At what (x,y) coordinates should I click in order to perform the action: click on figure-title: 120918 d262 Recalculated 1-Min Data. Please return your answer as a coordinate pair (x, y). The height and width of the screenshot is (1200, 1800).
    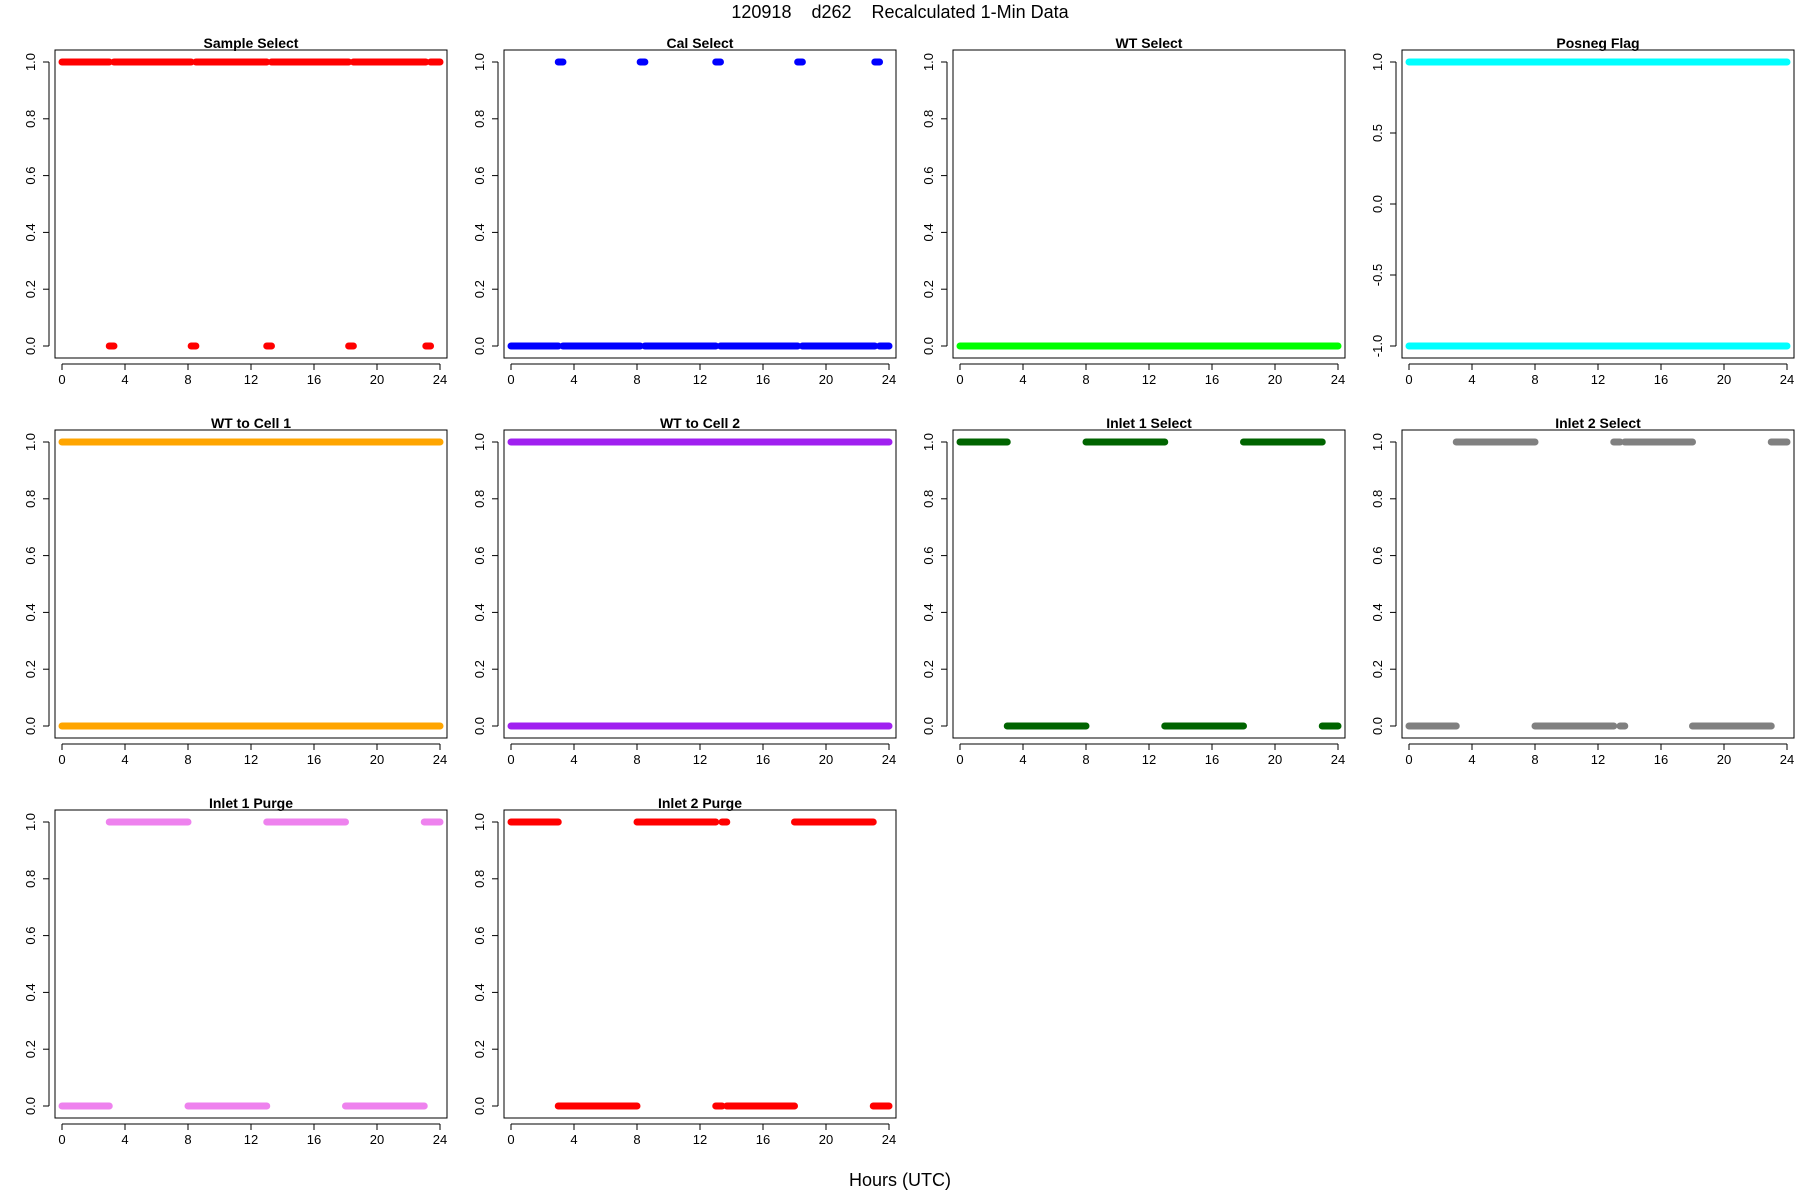
    Looking at the image, I should click on (900, 12).